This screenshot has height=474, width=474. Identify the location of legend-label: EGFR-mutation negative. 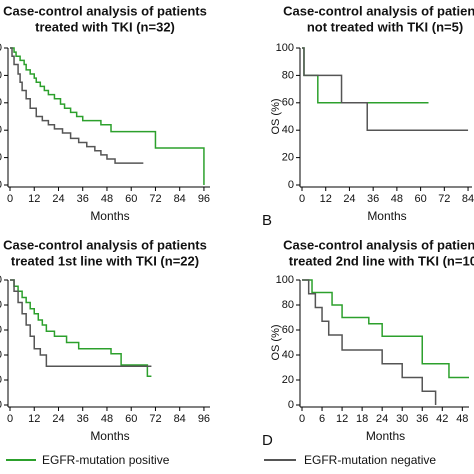
(370, 460).